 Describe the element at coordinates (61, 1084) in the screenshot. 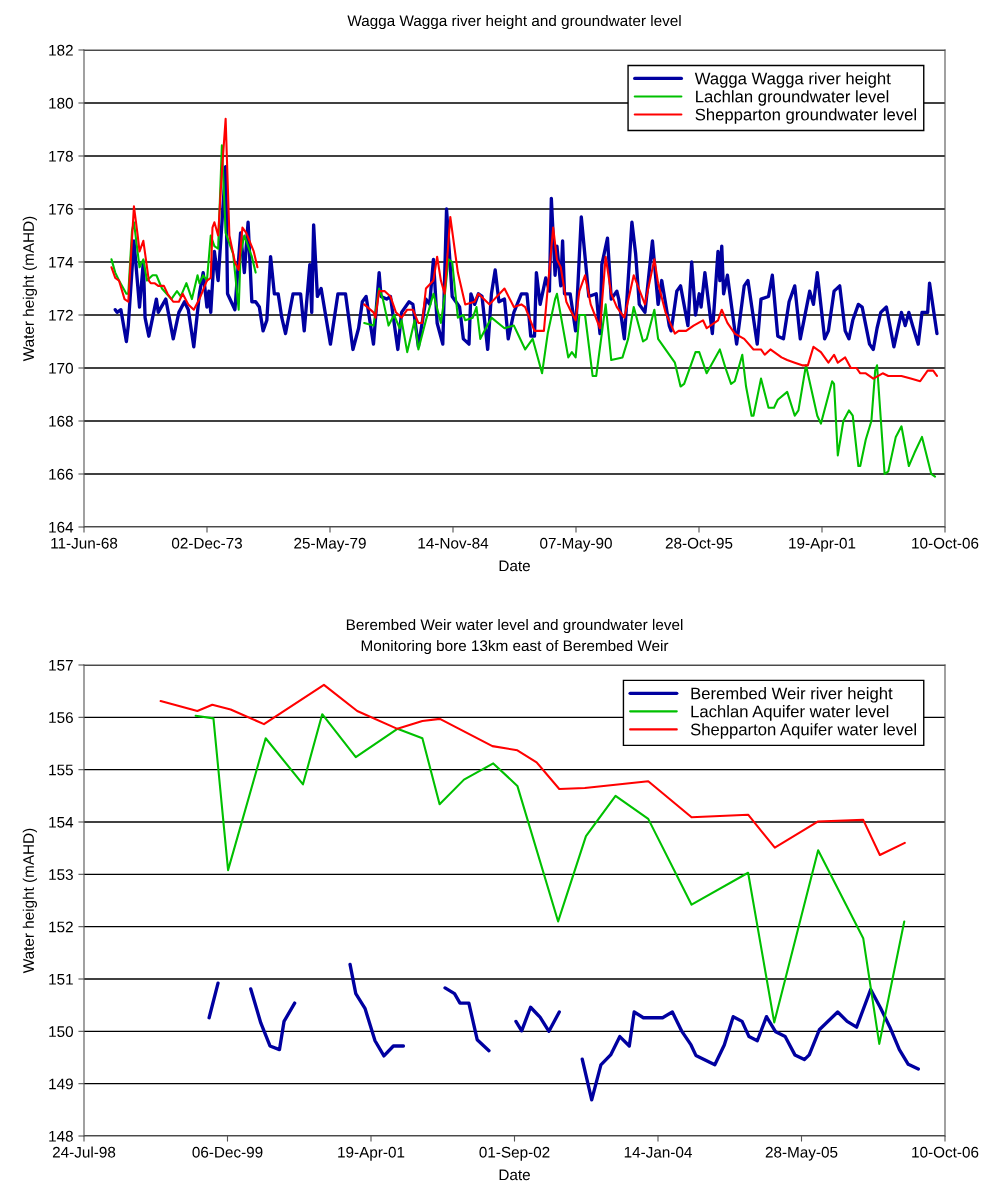

I see `y-tick-label: 149` at that location.